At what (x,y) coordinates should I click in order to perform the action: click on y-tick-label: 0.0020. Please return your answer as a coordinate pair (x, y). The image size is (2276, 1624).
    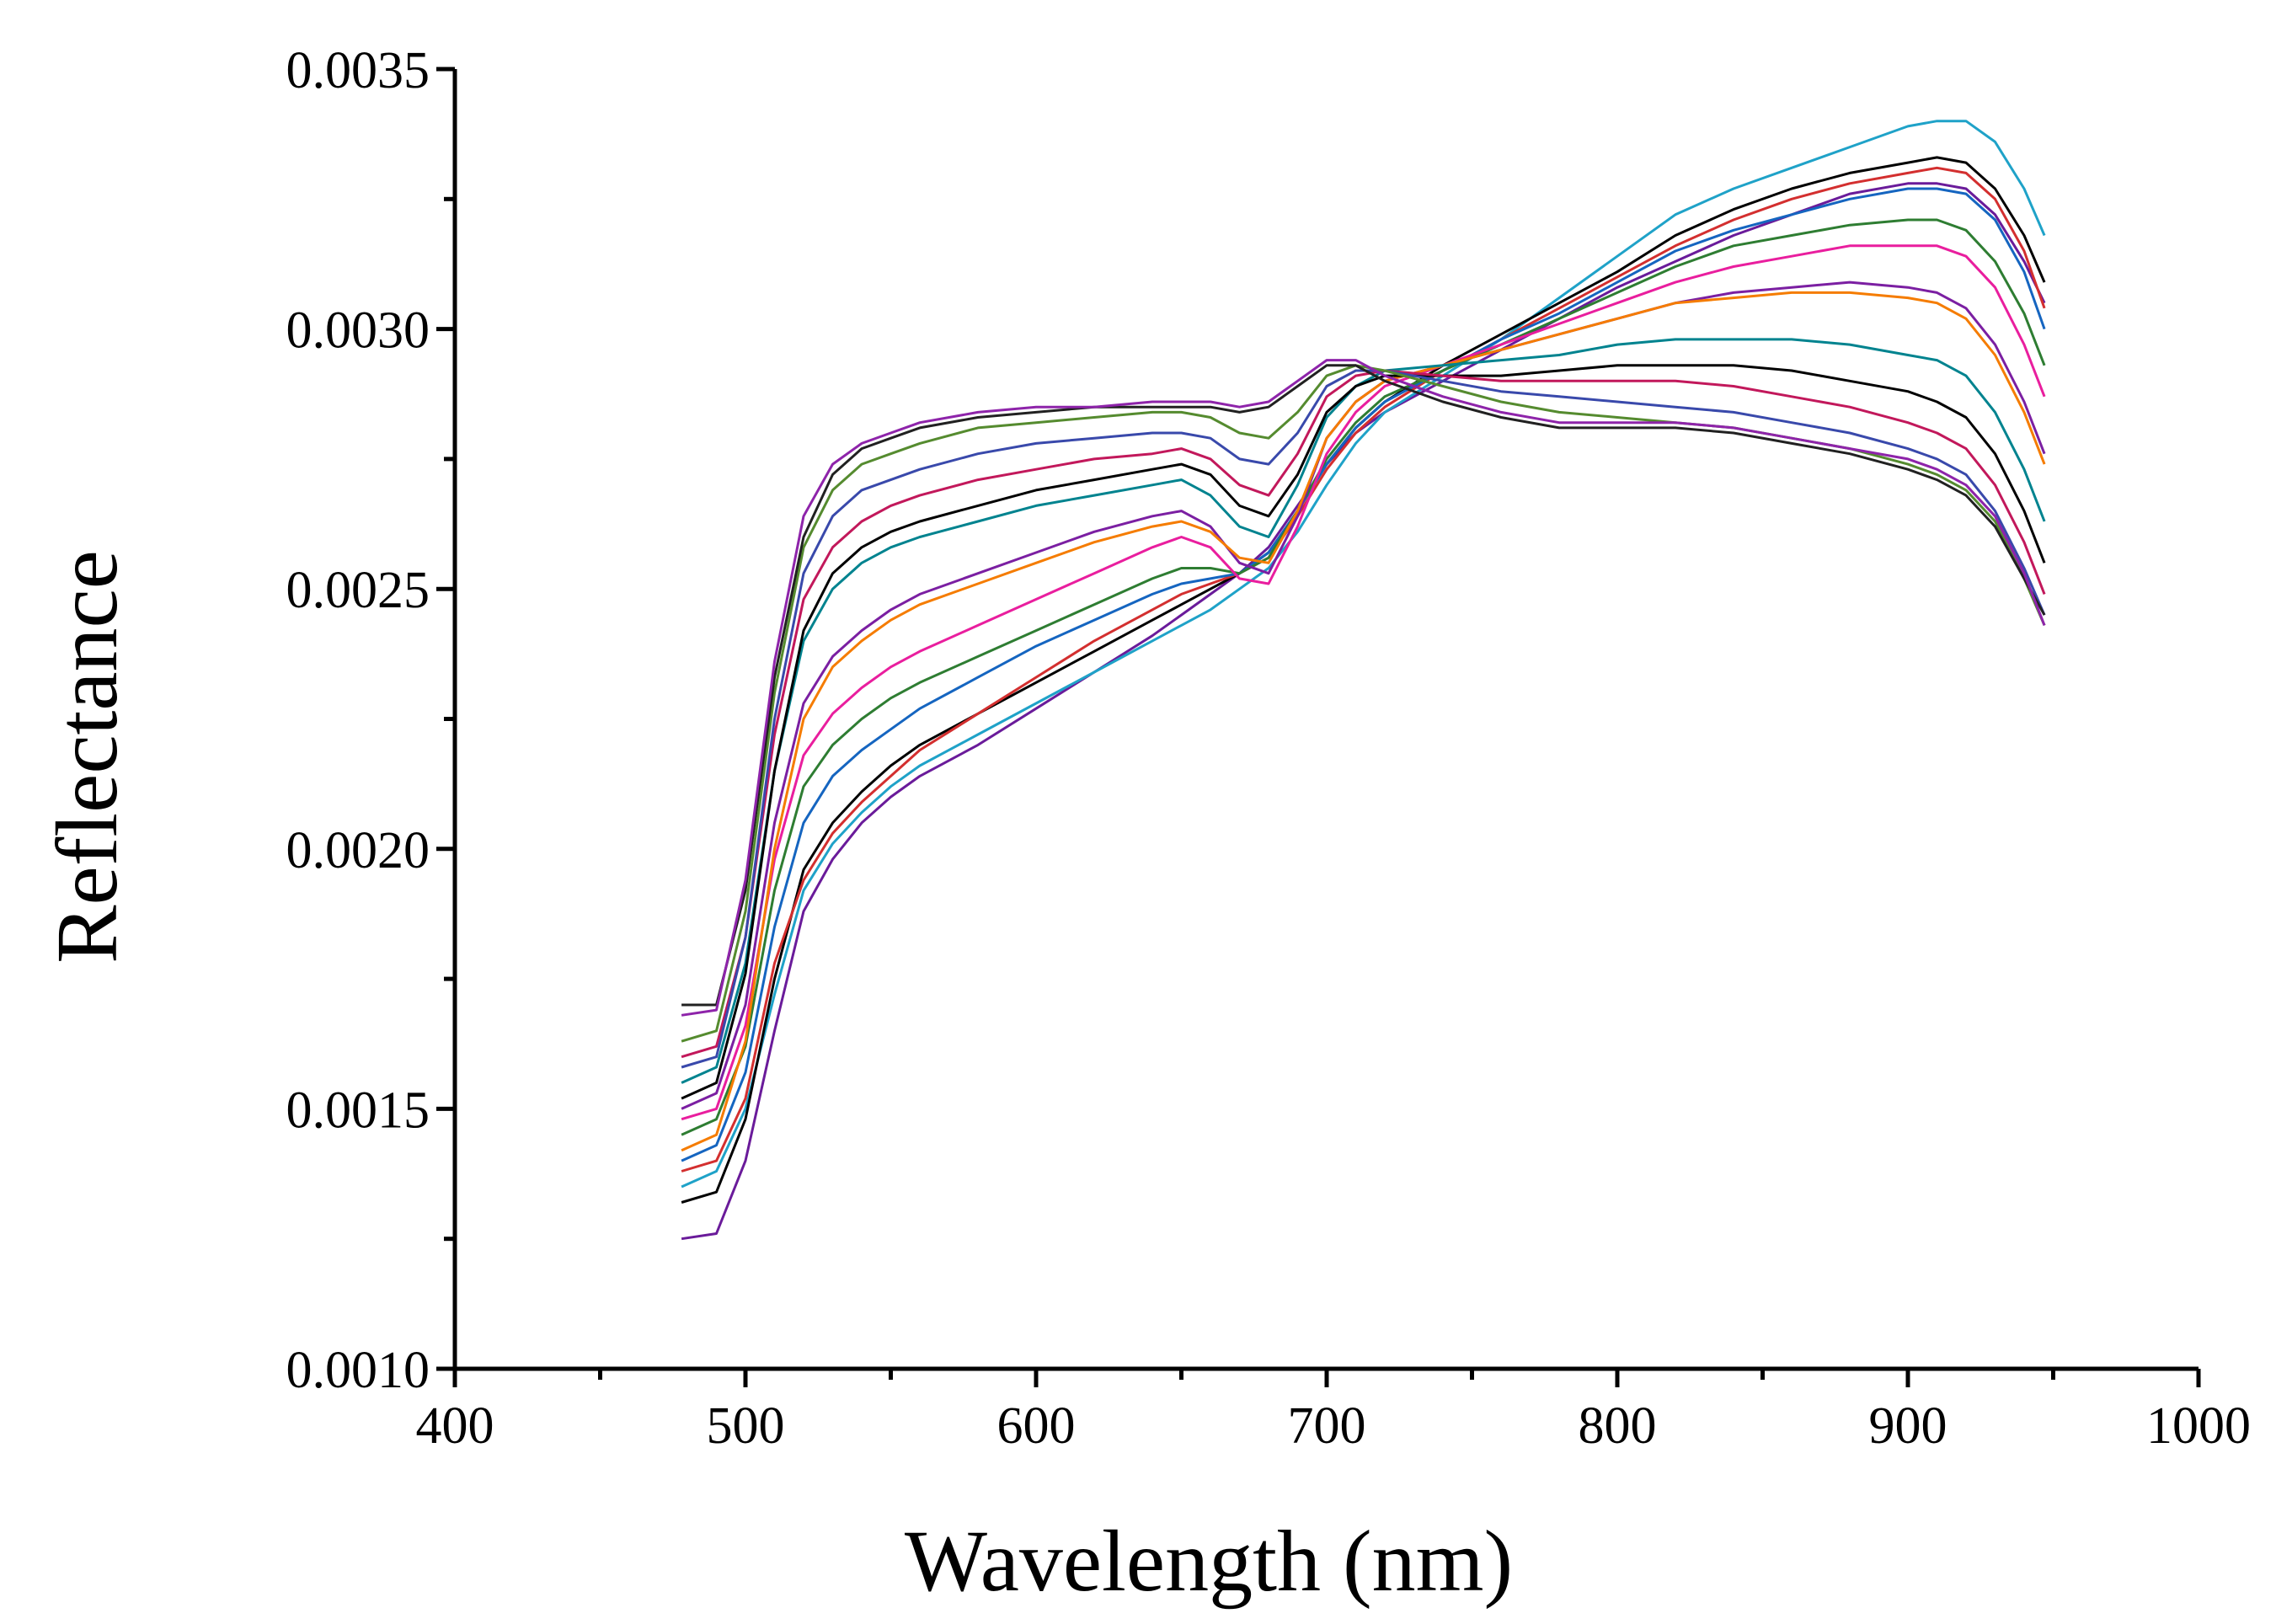
    Looking at the image, I should click on (358, 850).